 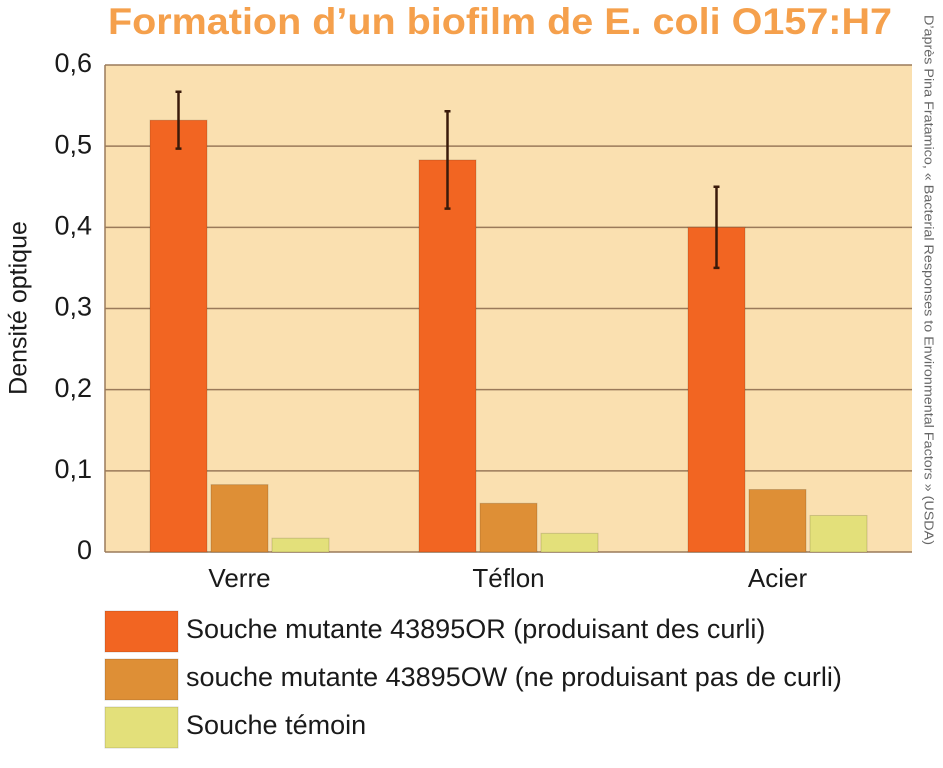 What do you see at coordinates (73, 63) in the screenshot?
I see `y-tick-label: 0,6` at bounding box center [73, 63].